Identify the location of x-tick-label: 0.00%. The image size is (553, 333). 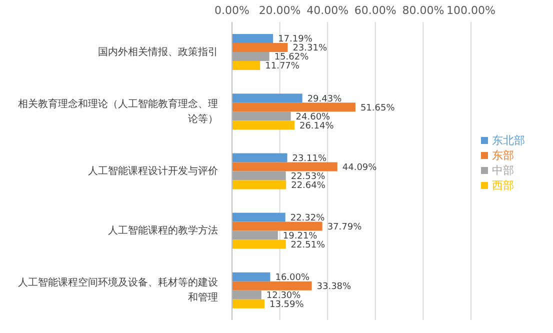
(232, 10).